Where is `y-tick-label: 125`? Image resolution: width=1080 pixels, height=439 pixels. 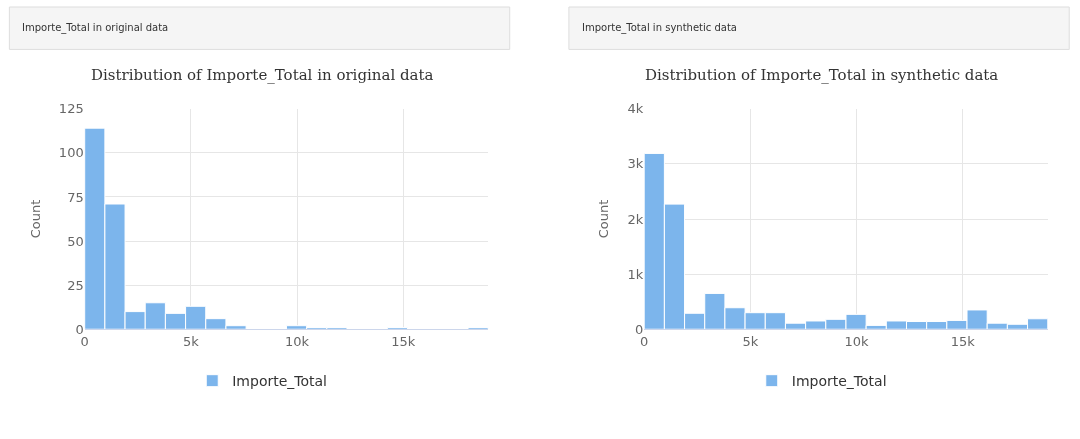 y-tick-label: 125 is located at coordinates (71, 109).